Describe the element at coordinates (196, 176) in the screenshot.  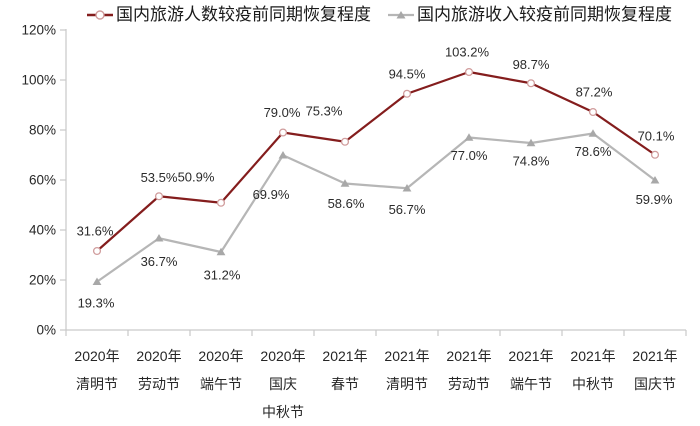
I see `data-label-visitors: 50.9%` at that location.